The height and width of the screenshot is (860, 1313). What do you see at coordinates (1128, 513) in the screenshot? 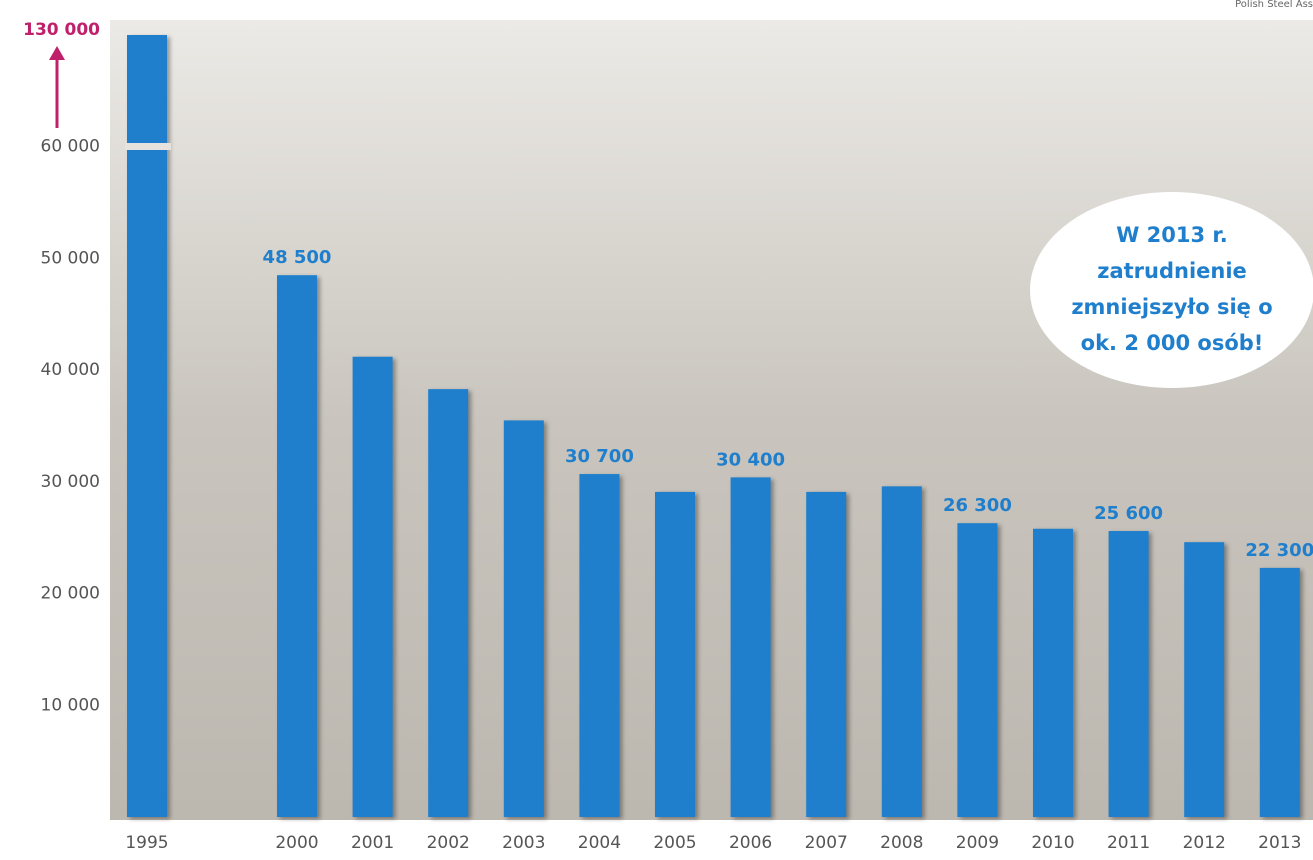
I see `value-label: 25 600` at bounding box center [1128, 513].